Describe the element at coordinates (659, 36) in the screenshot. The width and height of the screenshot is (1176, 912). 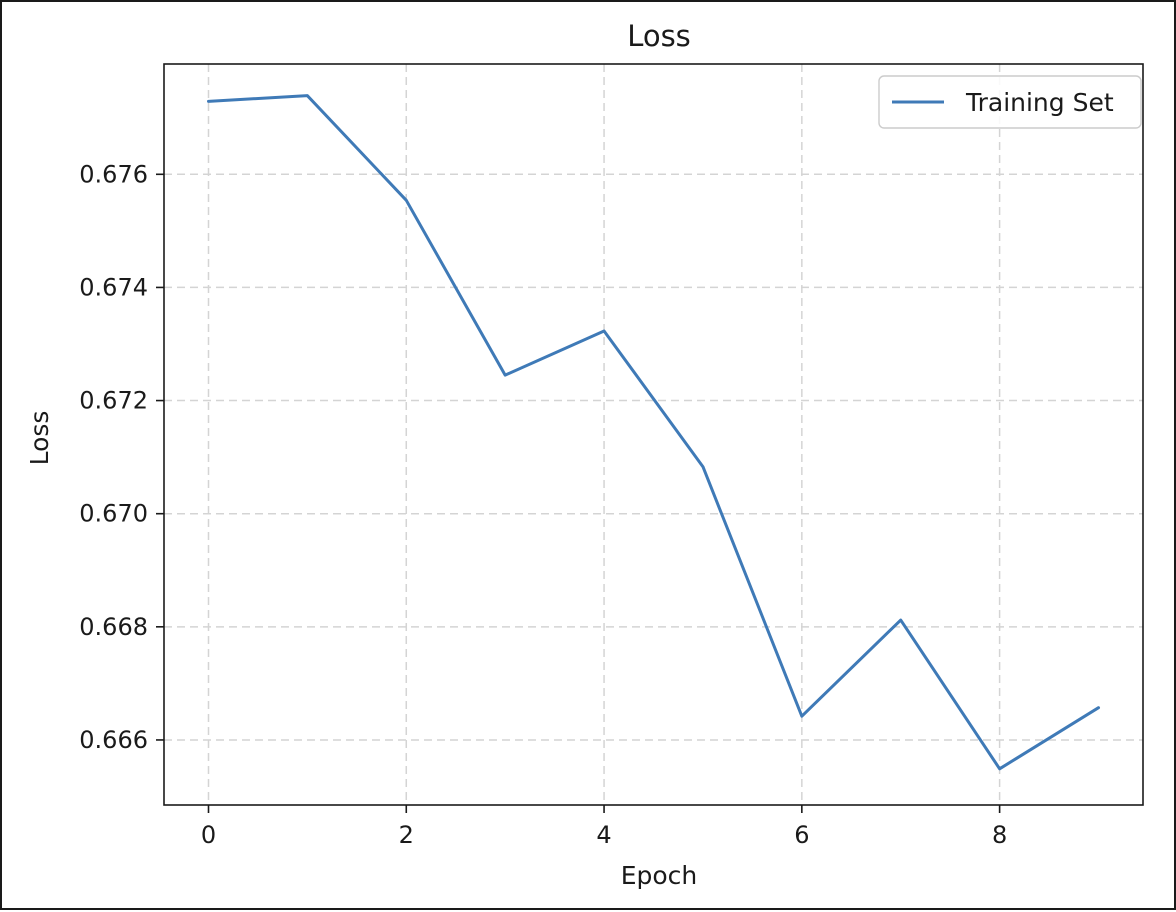
I see `chart-title: Loss` at that location.